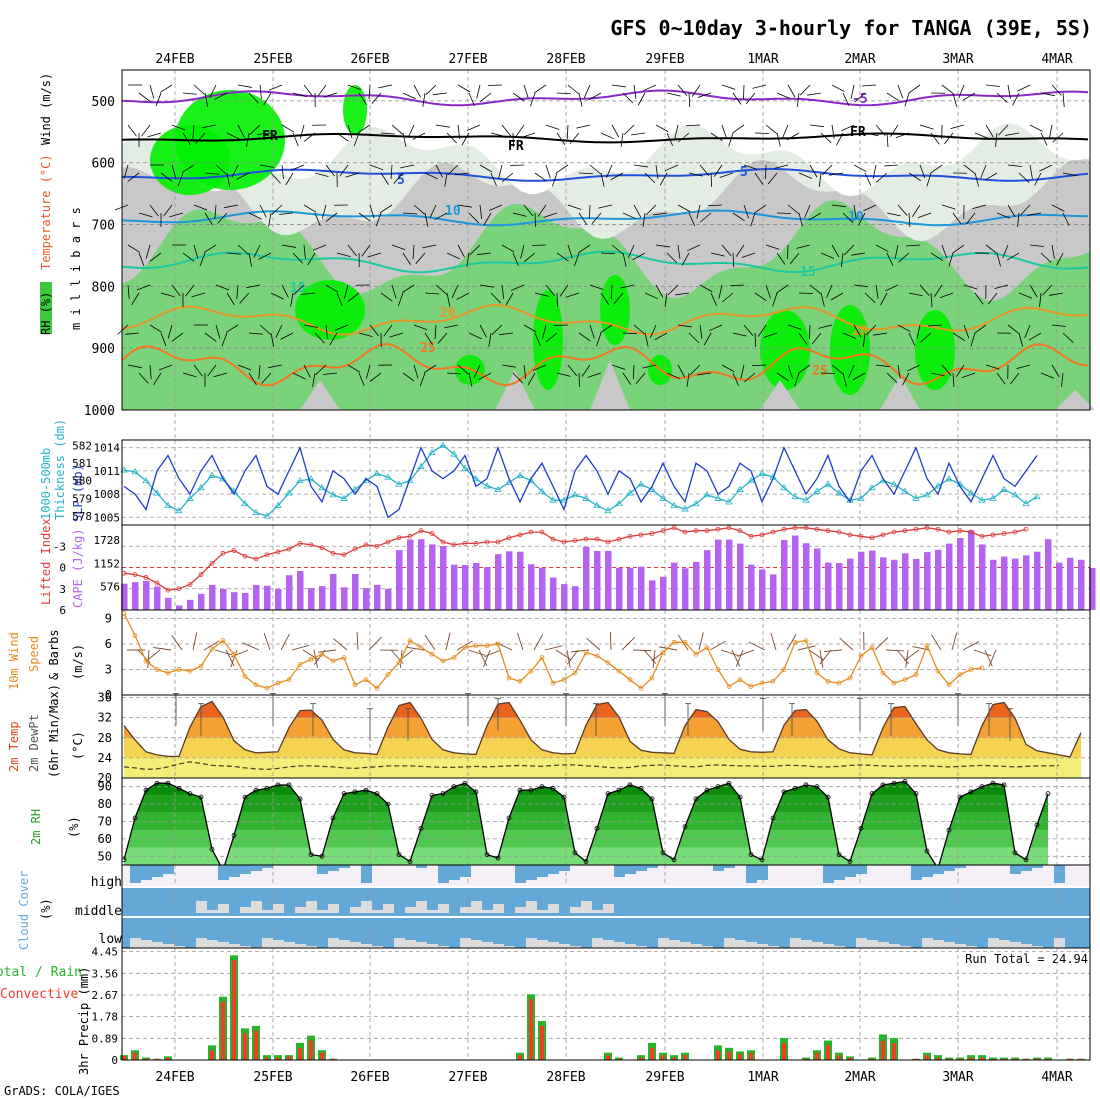 Image resolution: width=1100 pixels, height=1100 pixels. I want to click on pressure-tick-label: 500, so click(103, 102).